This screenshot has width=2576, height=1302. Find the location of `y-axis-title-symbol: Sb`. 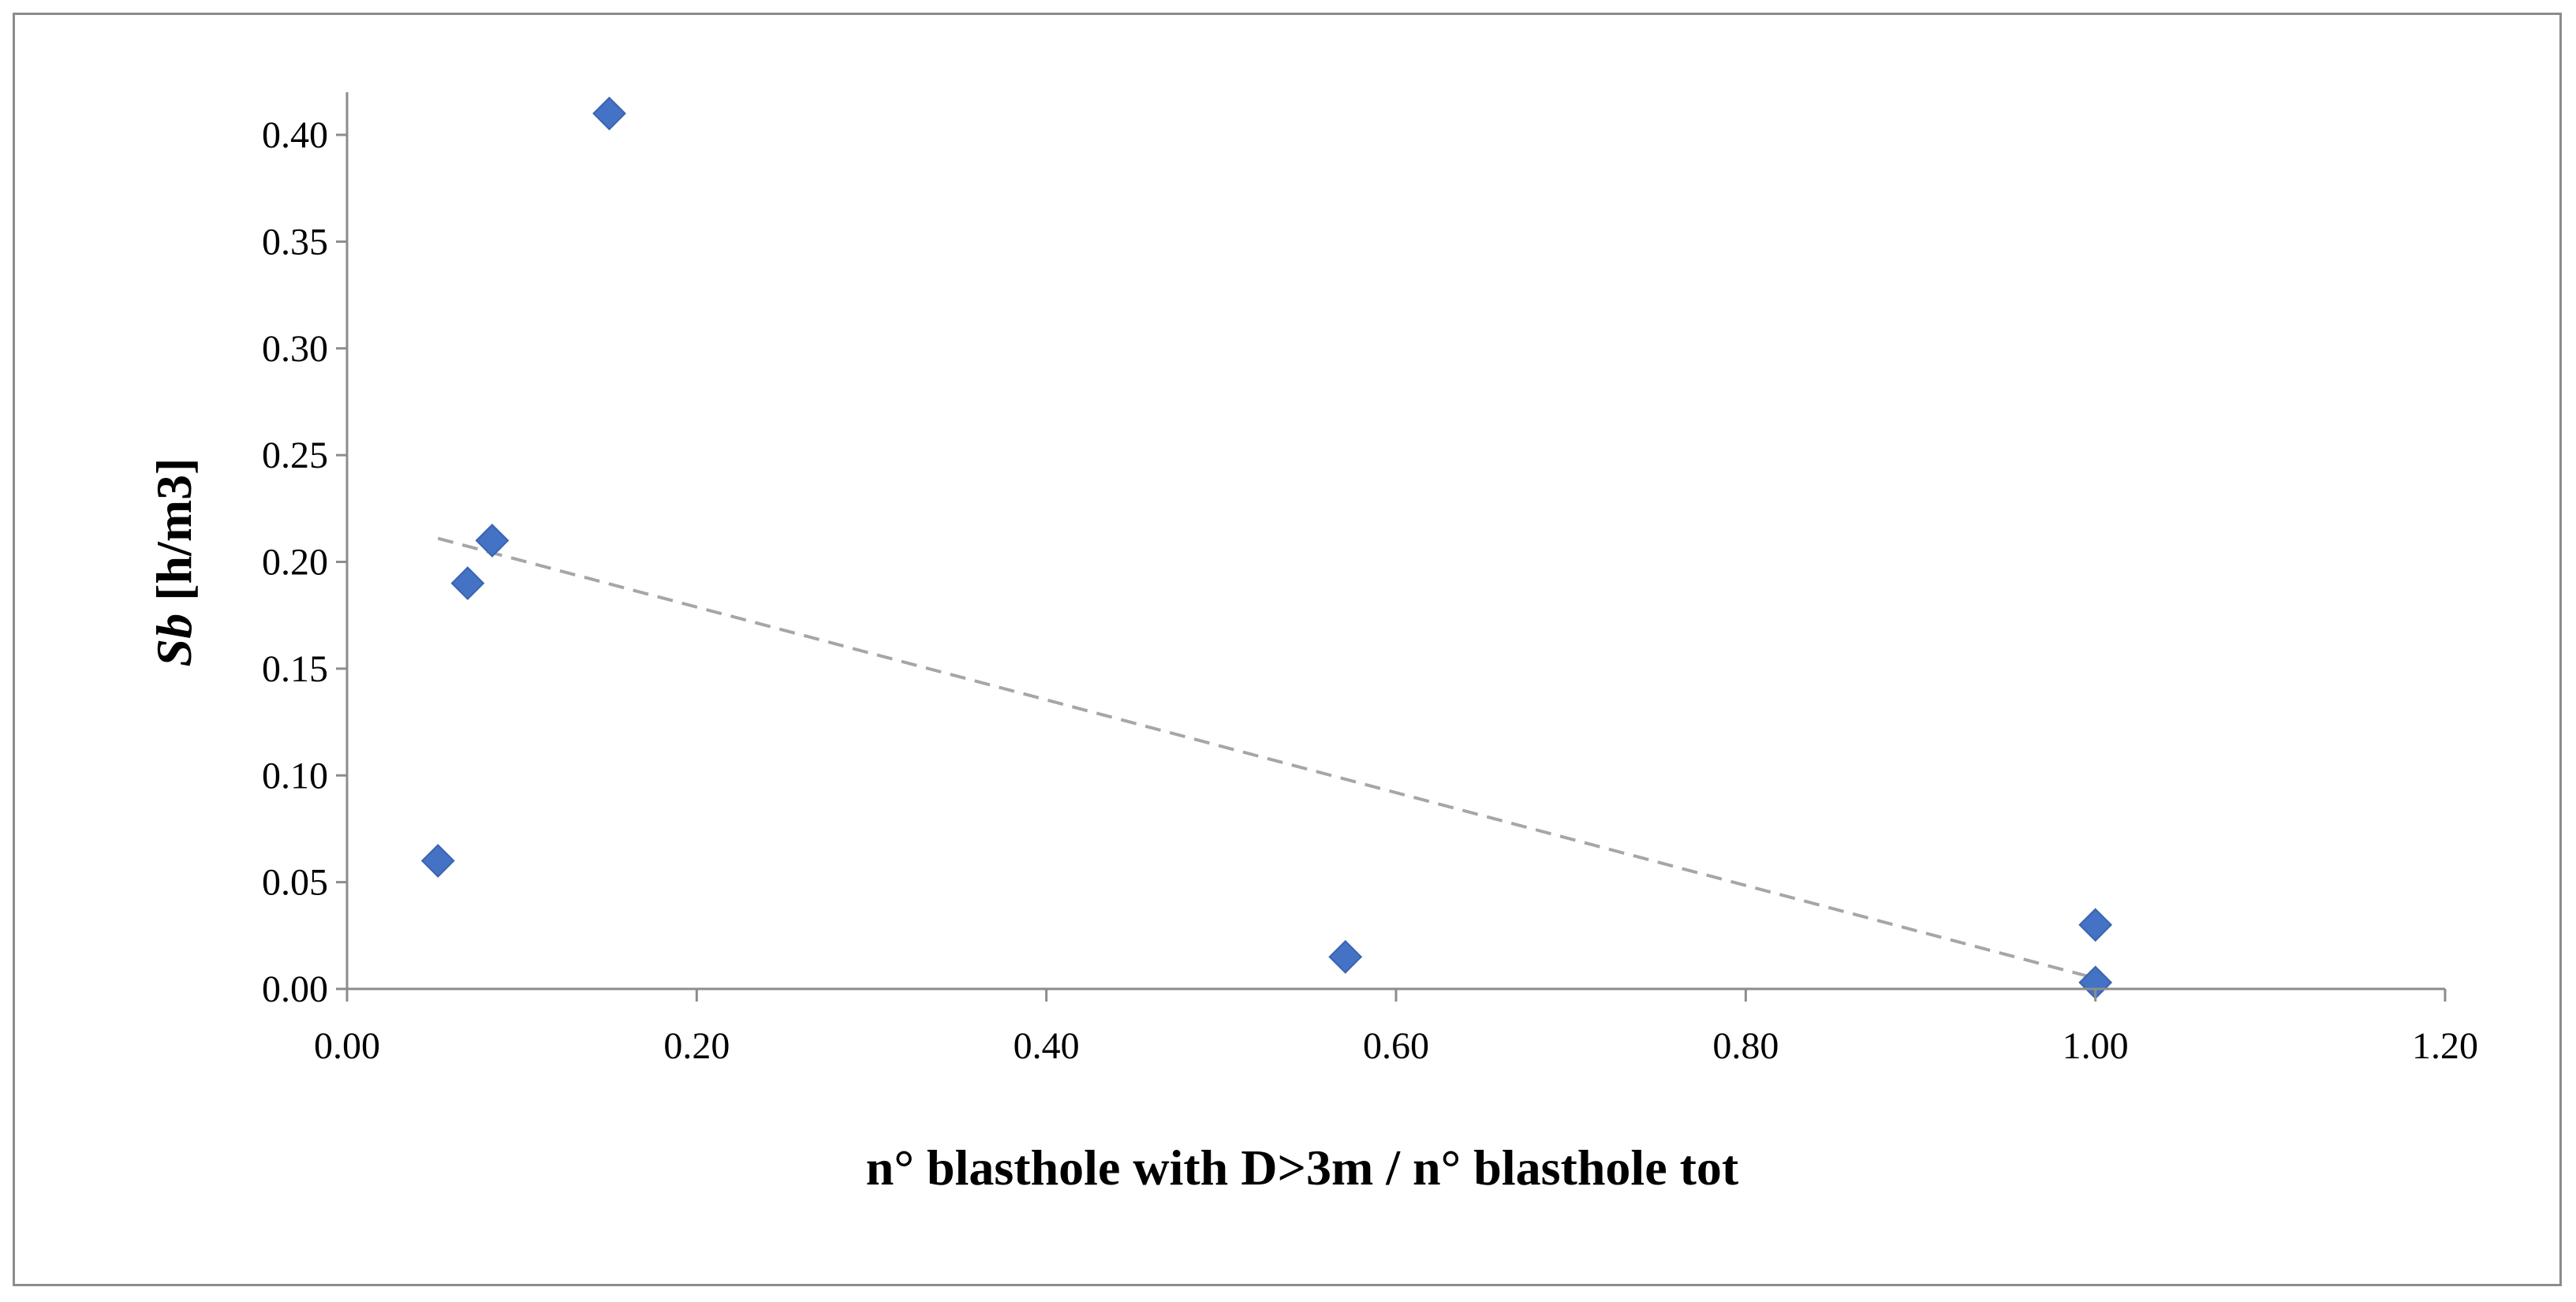

y-axis-title-symbol: Sb is located at coordinates (174, 640).